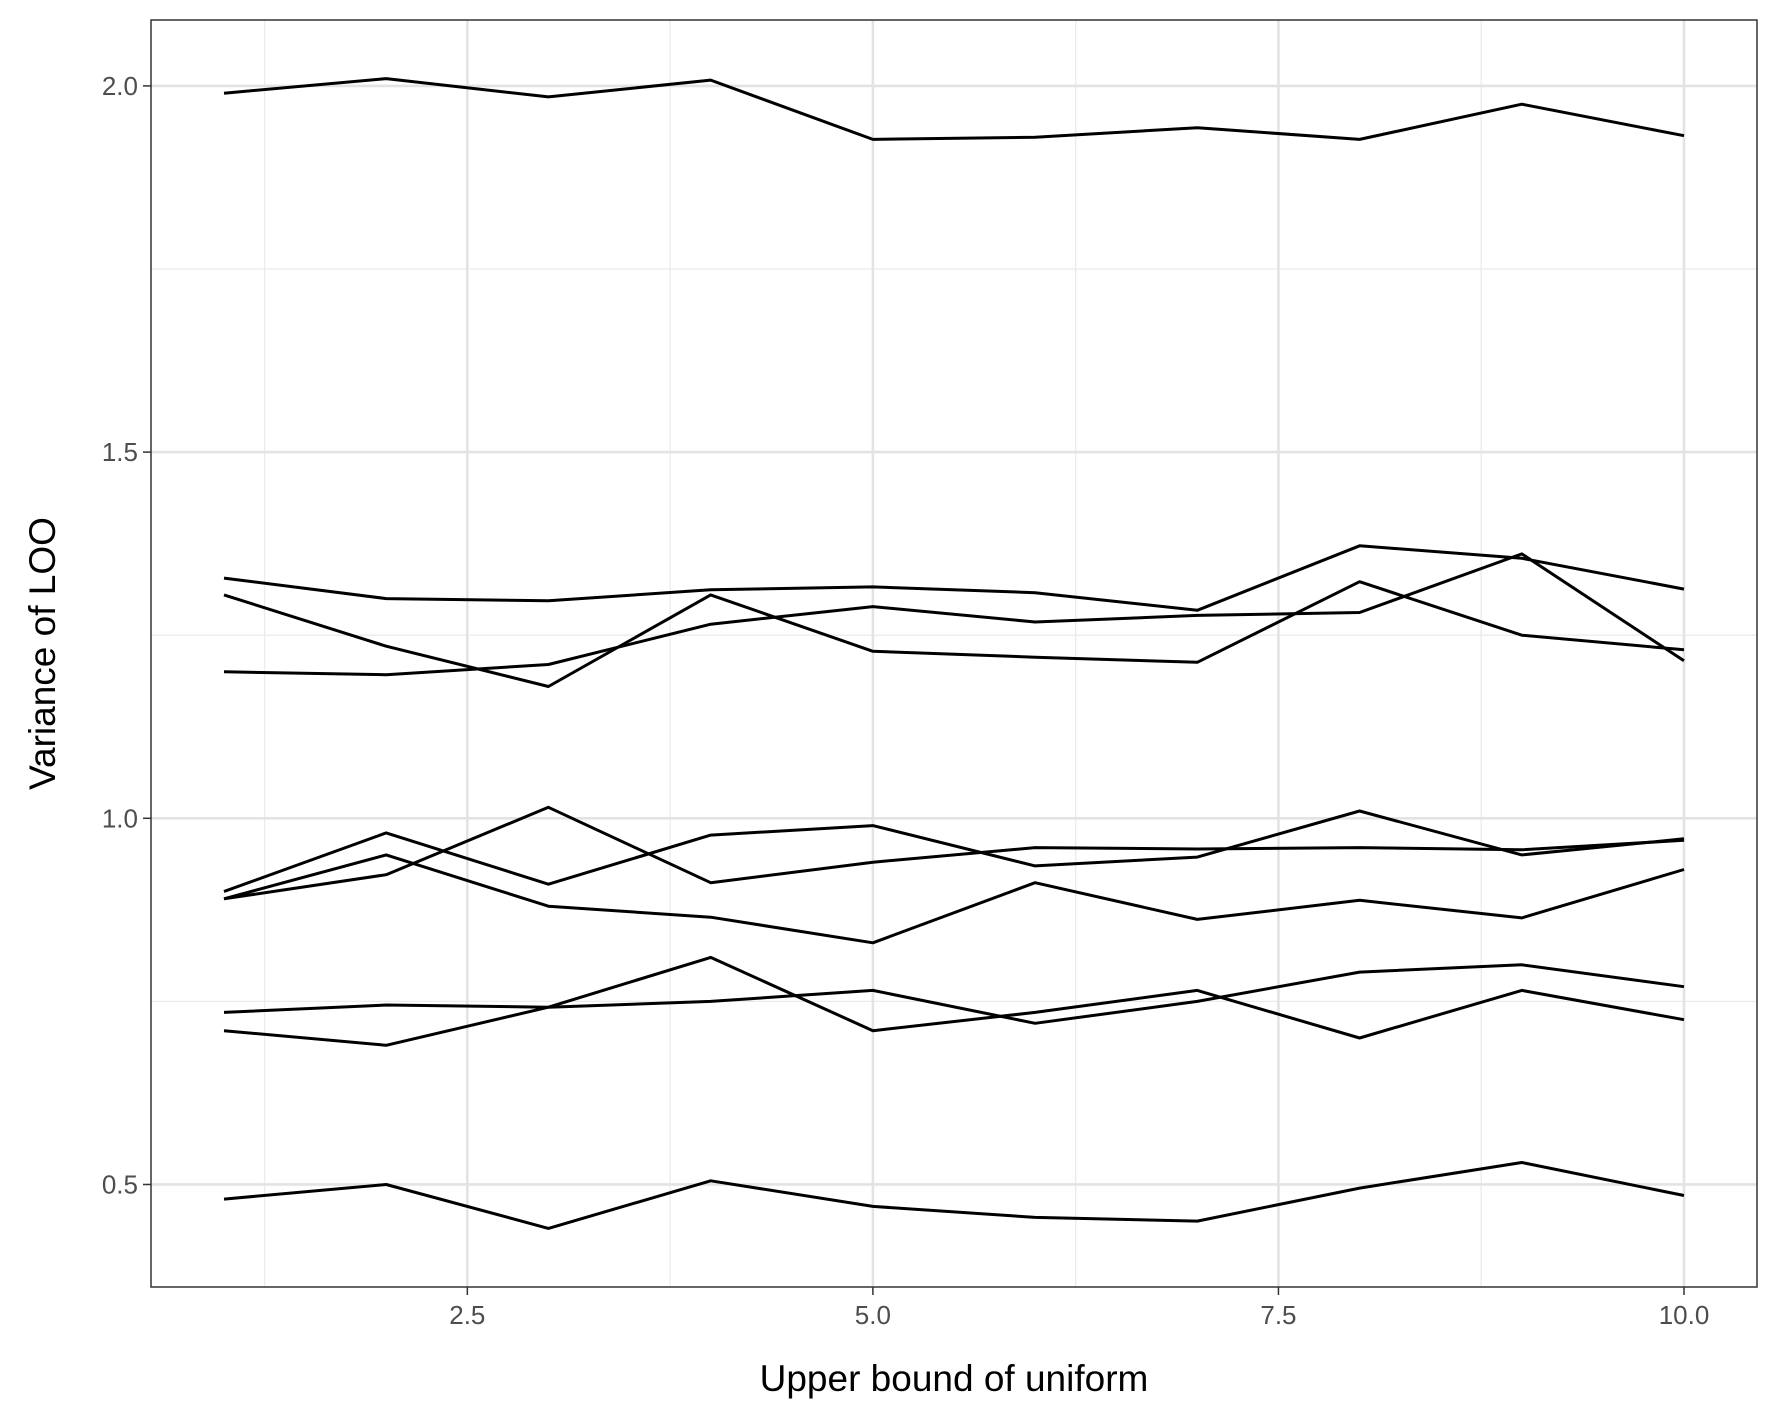  Describe the element at coordinates (120, 818) in the screenshot. I see `y-tick-label: 1.0` at that location.